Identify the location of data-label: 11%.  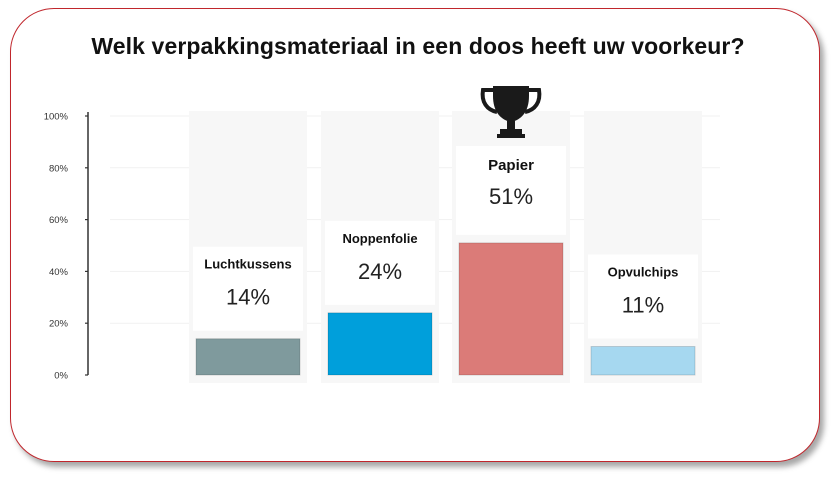
(643, 305).